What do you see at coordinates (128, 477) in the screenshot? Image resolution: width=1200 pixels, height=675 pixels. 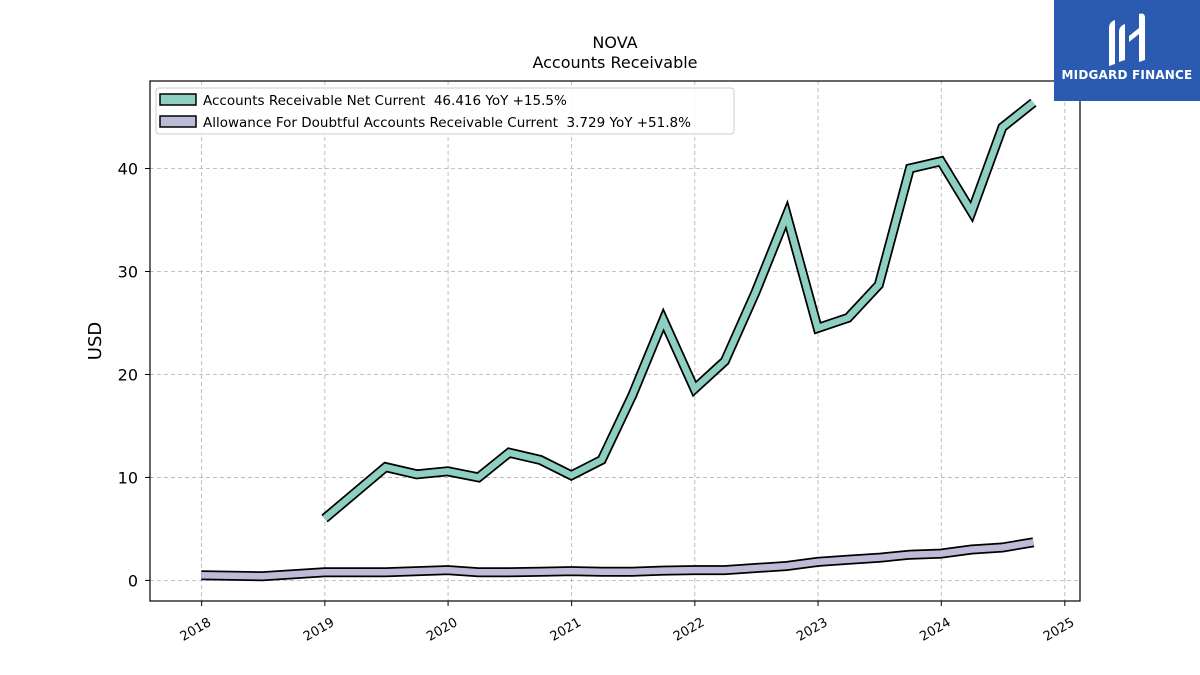 I see `y-tick-label: 10` at bounding box center [128, 477].